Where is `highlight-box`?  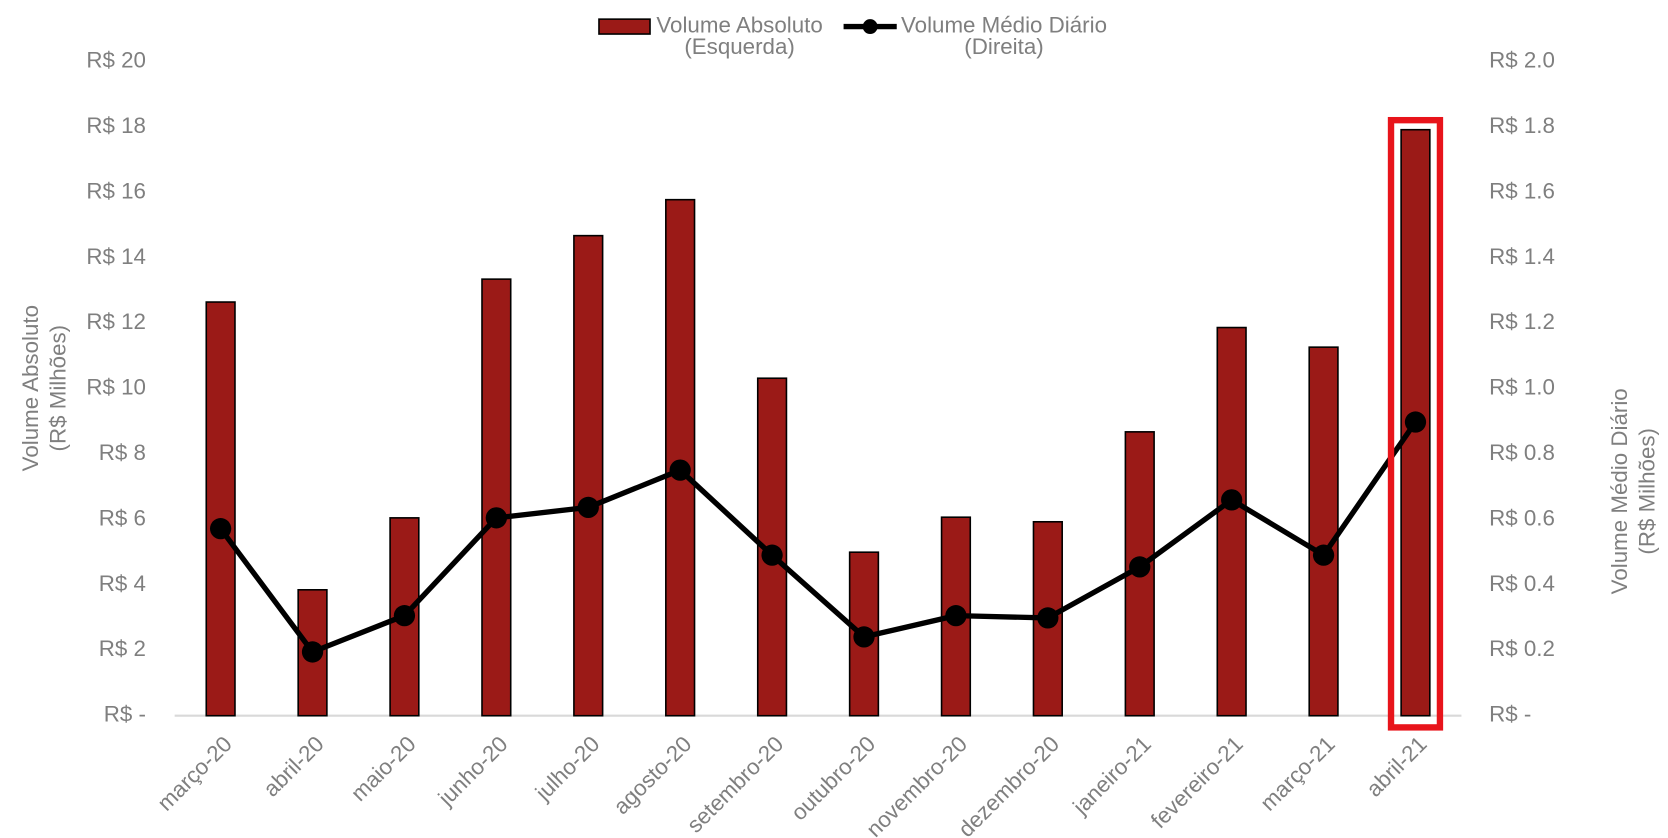 highlight-box is located at coordinates (1415, 423).